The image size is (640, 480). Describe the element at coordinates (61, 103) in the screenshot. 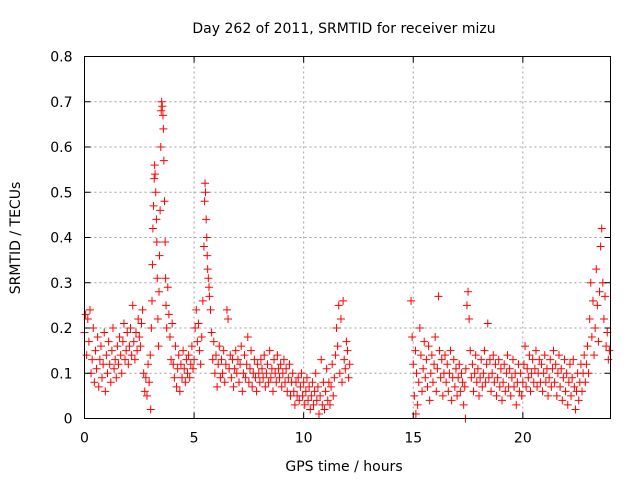

I see `y-tick-label: 0.7` at that location.